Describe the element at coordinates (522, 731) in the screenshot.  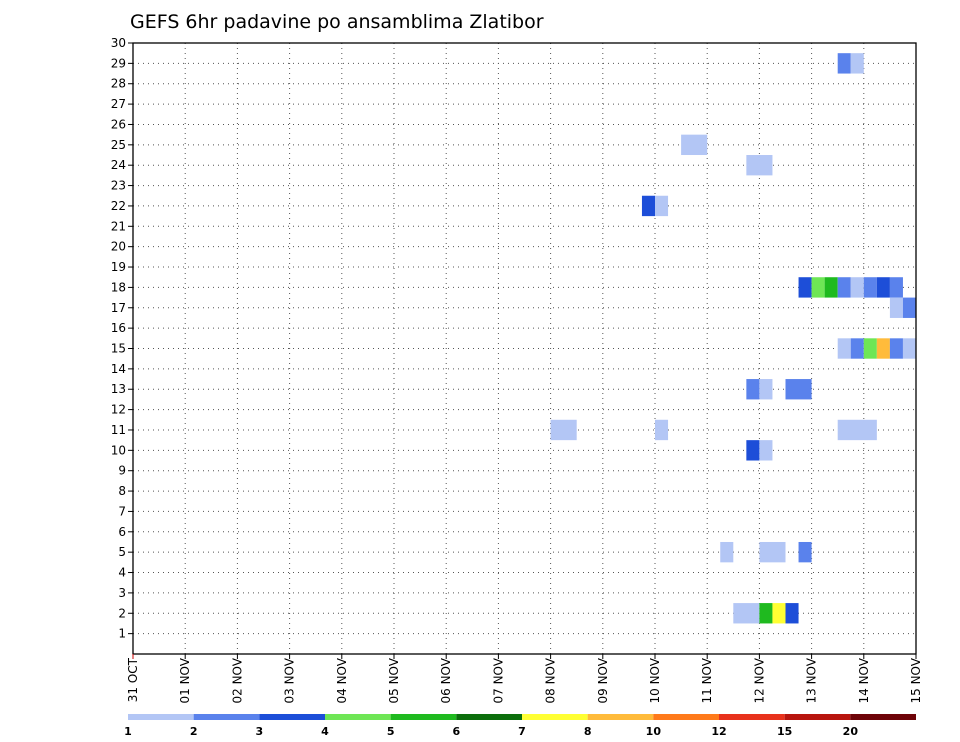
I see `legend-label: 7` at that location.